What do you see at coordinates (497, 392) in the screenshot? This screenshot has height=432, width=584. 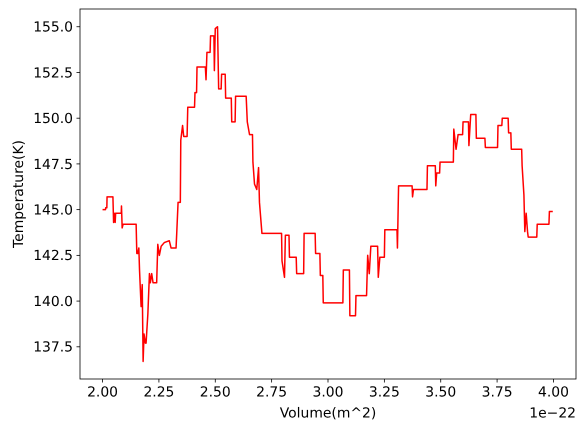 I see `x-tick-label: 3.75` at bounding box center [497, 392].